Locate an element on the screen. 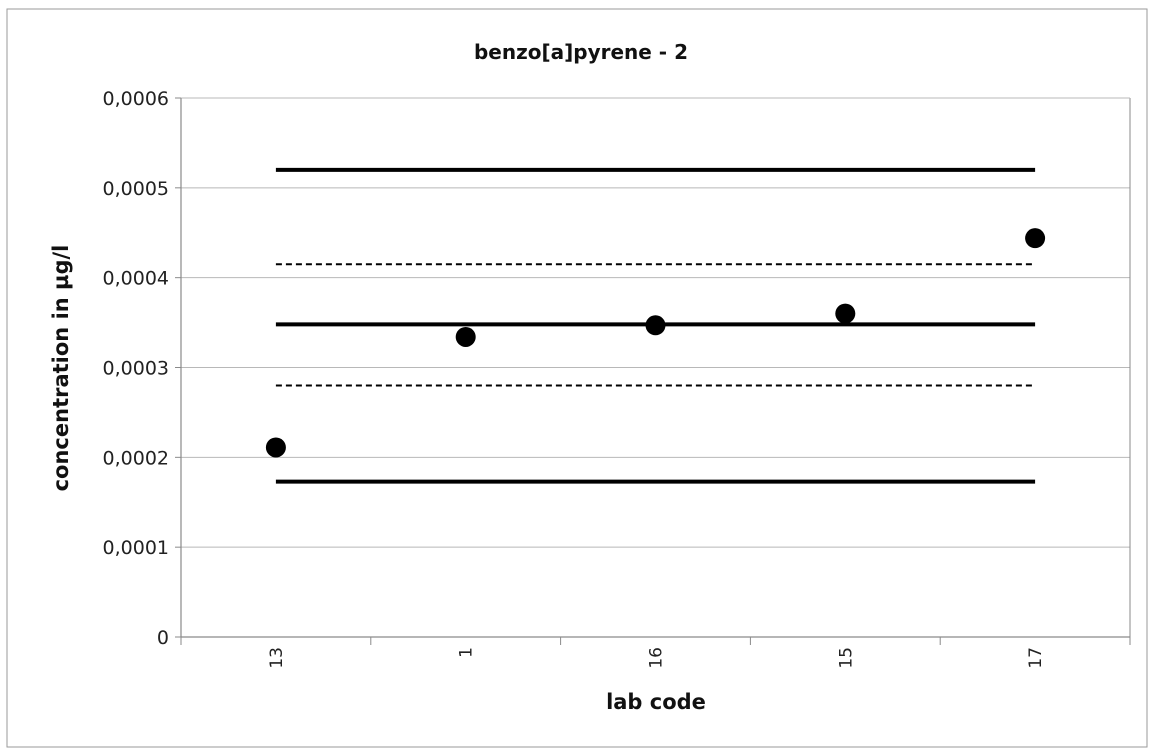  y-axis-title: concentration in µg/l is located at coordinates (61, 368).